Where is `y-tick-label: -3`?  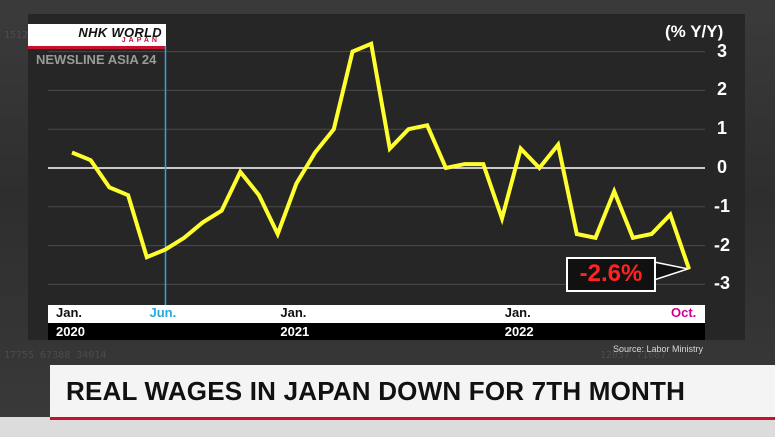
y-tick-label: -3 is located at coordinates (721, 283).